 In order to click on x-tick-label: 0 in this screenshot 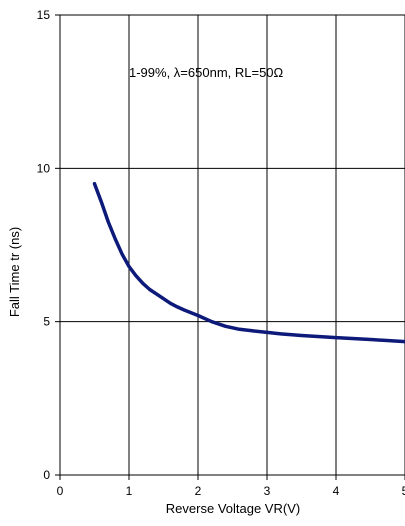, I will do `click(60, 491)`.